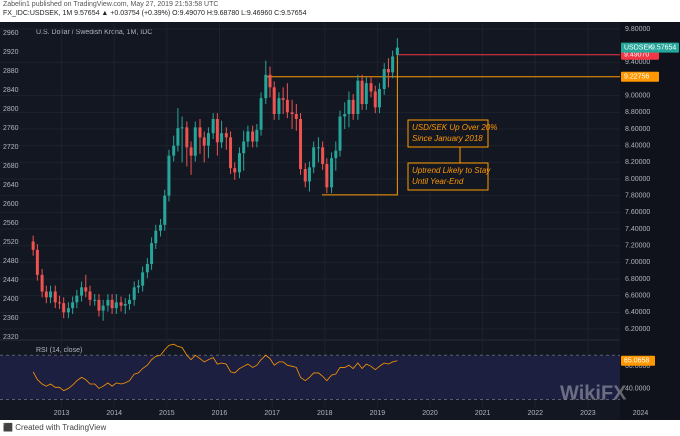 This screenshot has height=436, width=680. What do you see at coordinates (11, 337) in the screenshot?
I see `y2-tick-label: 2320` at bounding box center [11, 337].